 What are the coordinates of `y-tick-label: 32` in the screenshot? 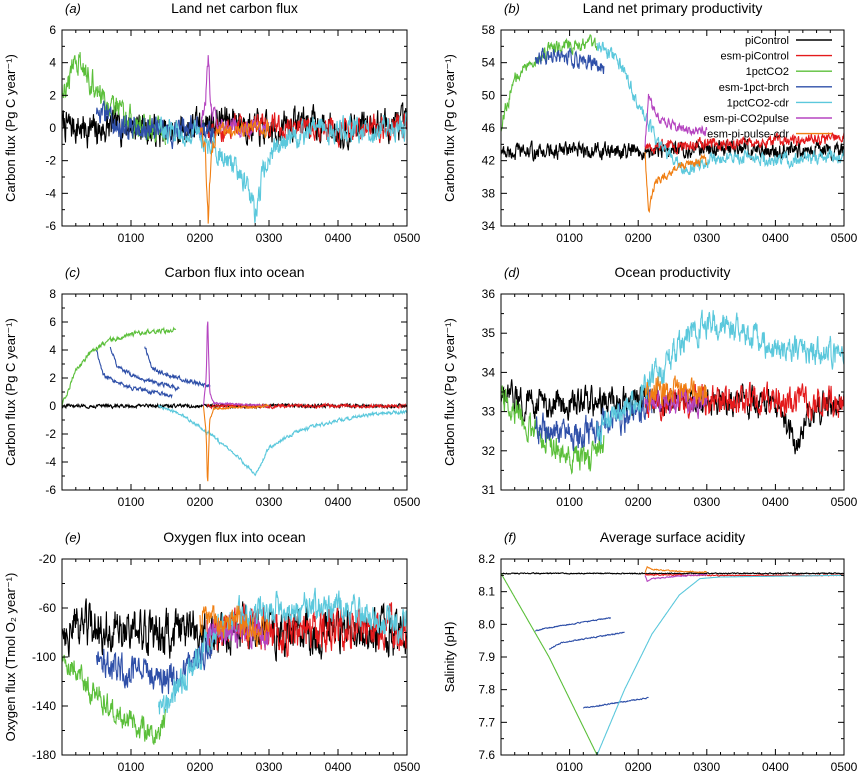 It's located at (489, 451).